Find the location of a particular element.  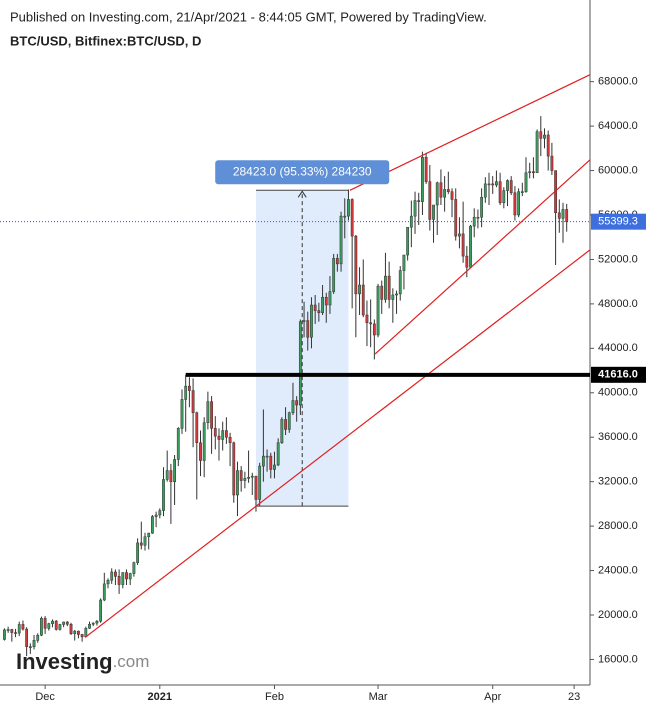

trend-line is located at coordinates (482, 257).